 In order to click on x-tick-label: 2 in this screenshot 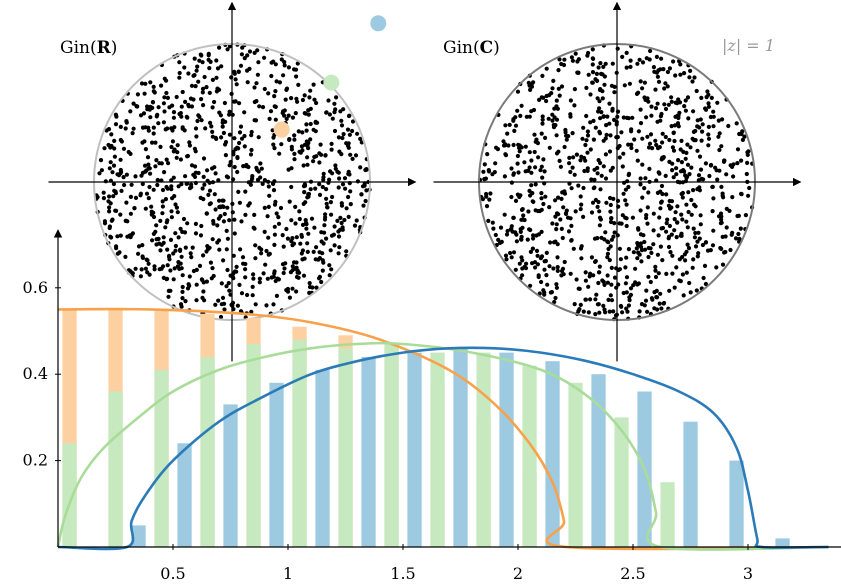, I will do `click(518, 573)`.